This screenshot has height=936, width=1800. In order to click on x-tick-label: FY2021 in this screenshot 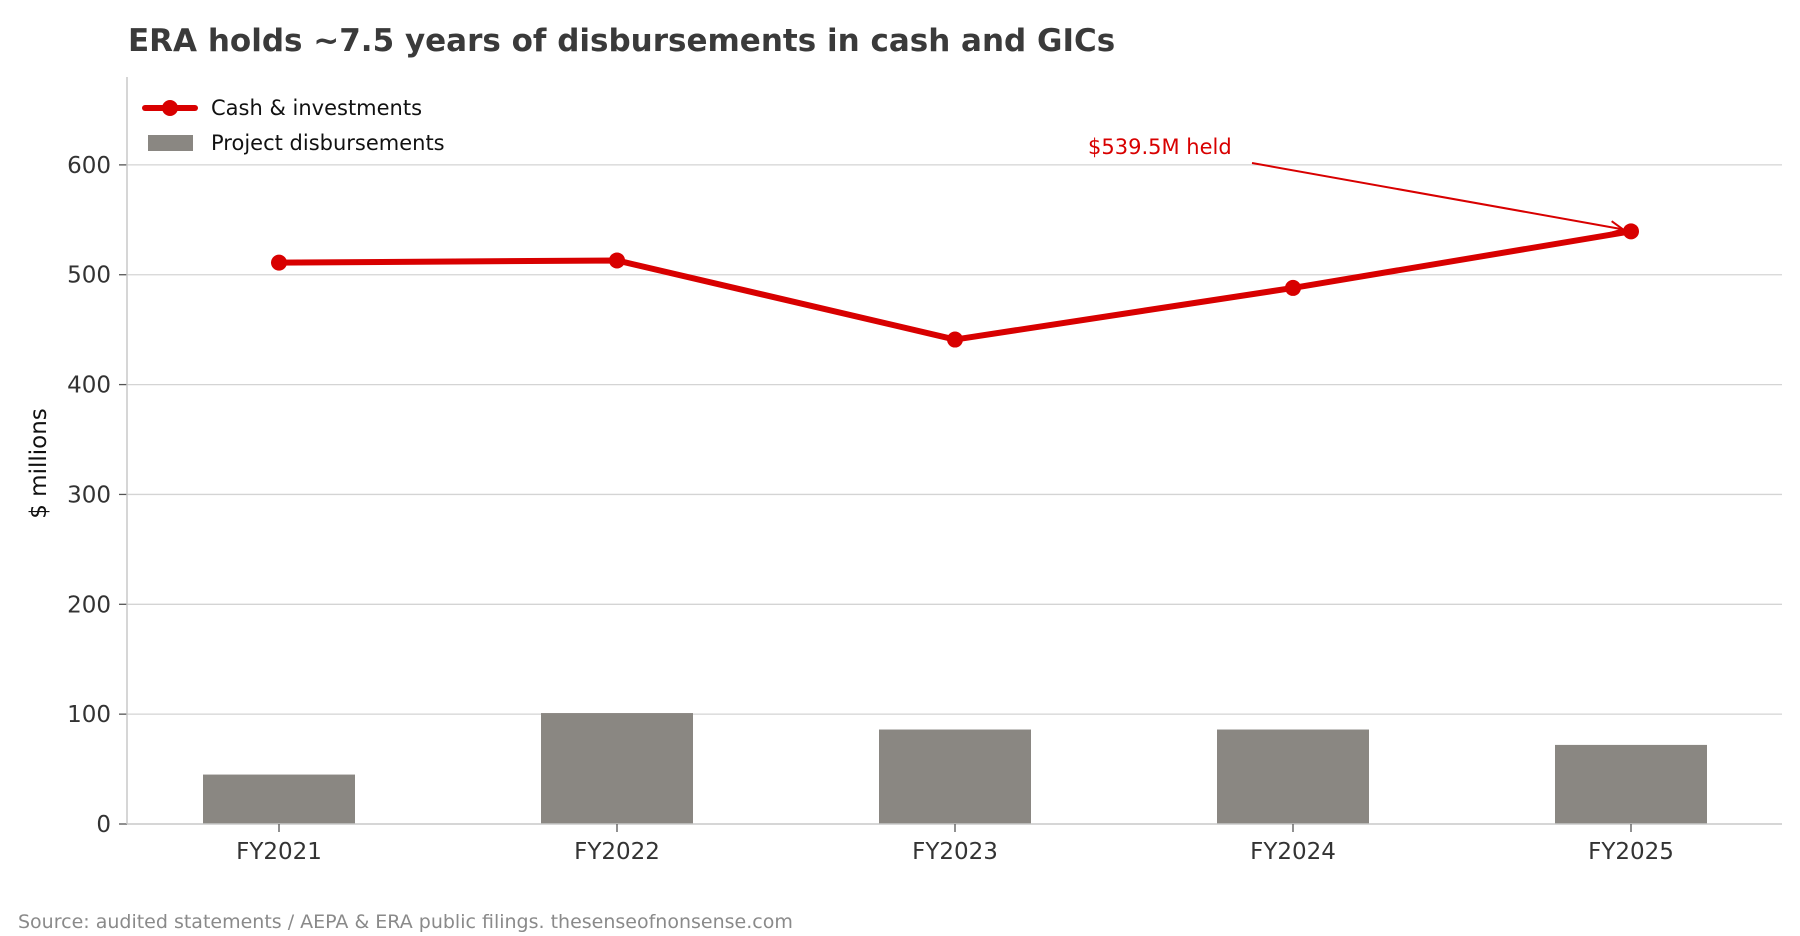, I will do `click(279, 852)`.